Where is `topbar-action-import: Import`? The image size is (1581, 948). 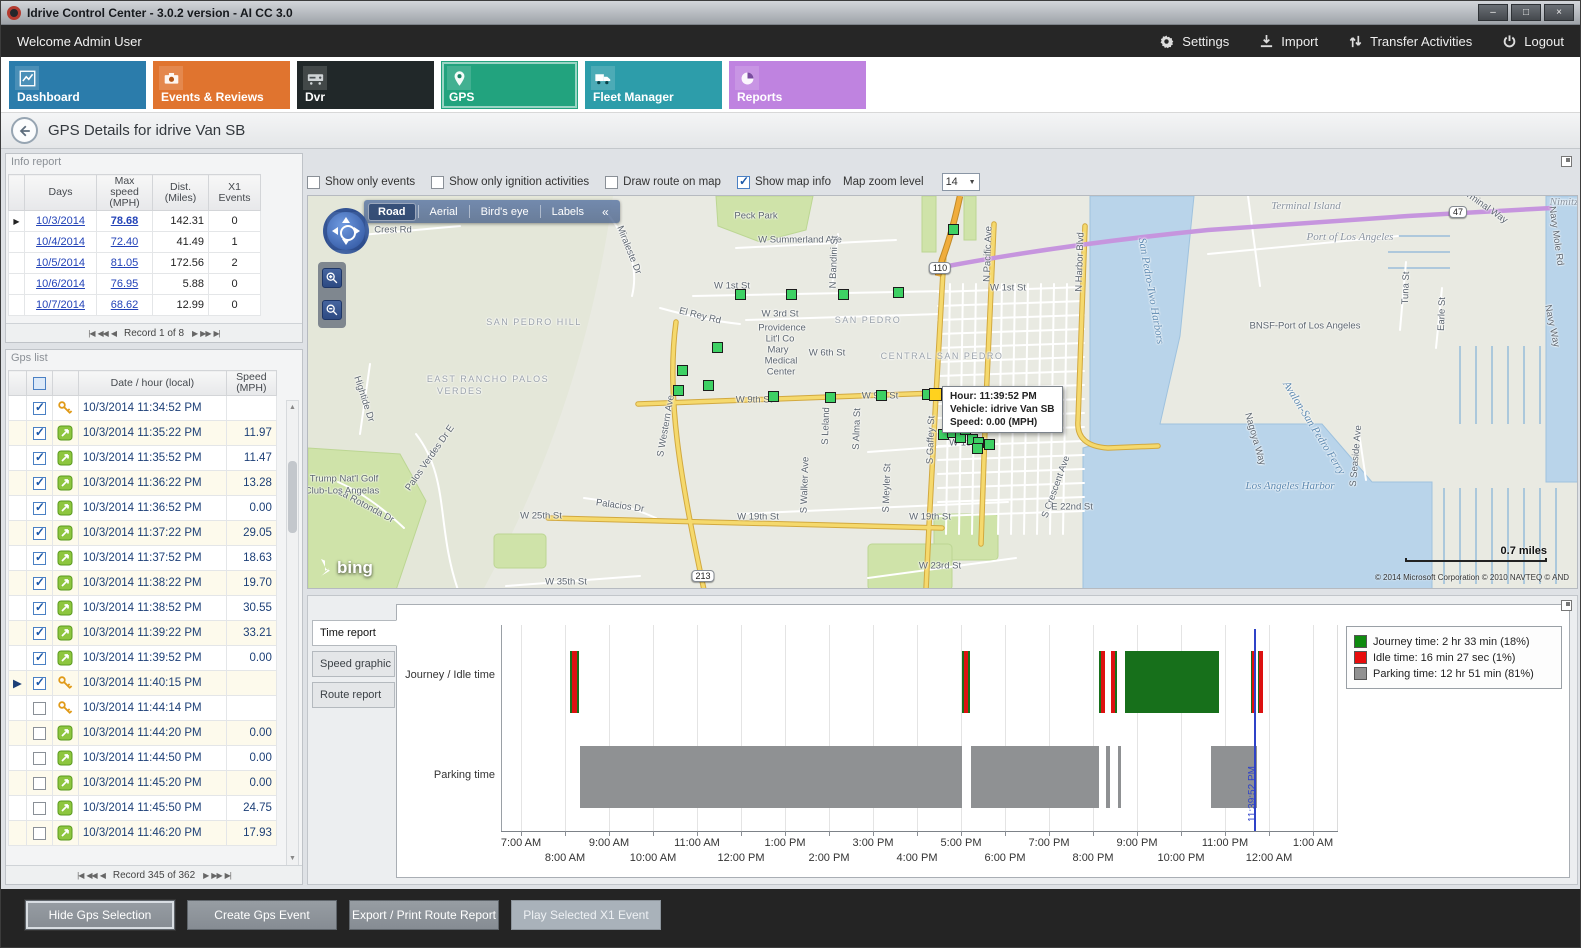
topbar-action-import: Import is located at coordinates (1288, 41).